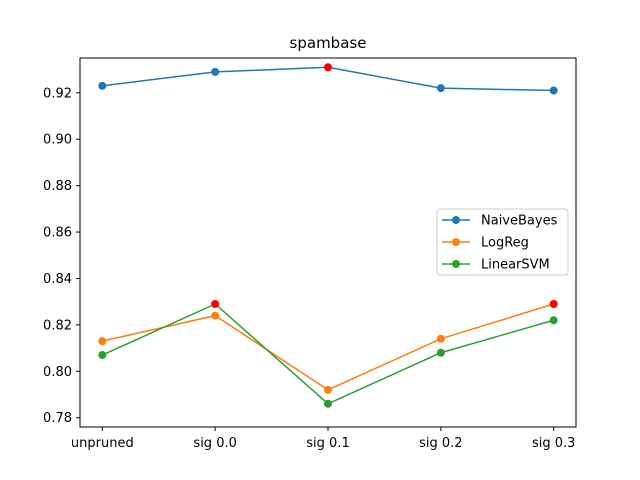 This screenshot has width=640, height=480. I want to click on legend-label-linearsvm: LinearSVM, so click(515, 265).